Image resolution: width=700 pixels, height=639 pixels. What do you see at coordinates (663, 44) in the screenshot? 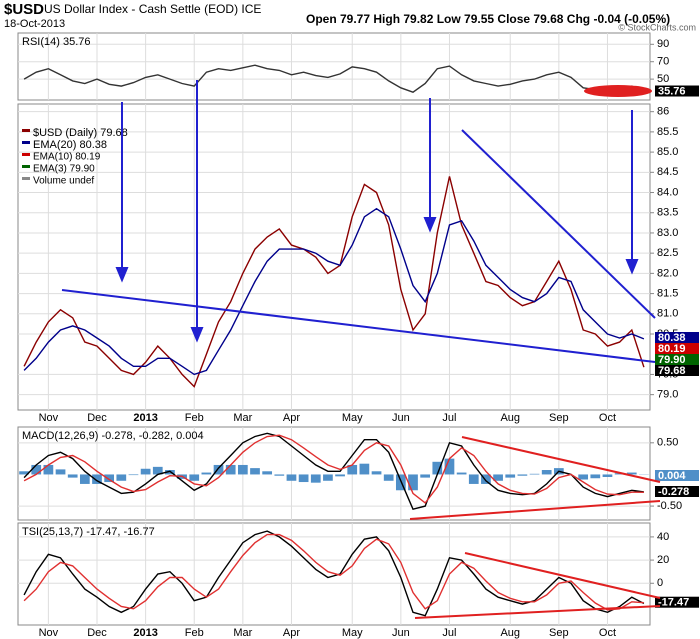
I see `y-tick-label: 90` at bounding box center [663, 44].